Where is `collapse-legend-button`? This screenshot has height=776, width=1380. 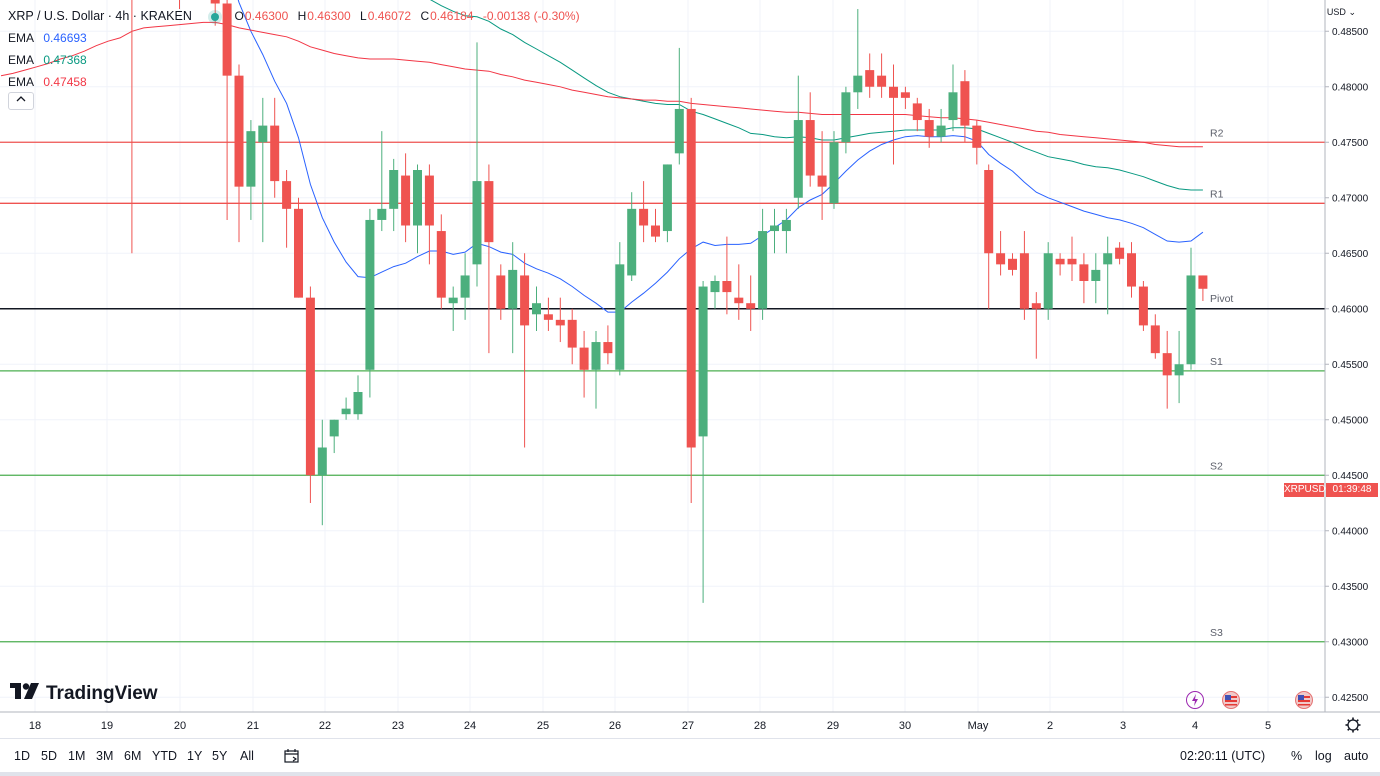 collapse-legend-button is located at coordinates (21, 101).